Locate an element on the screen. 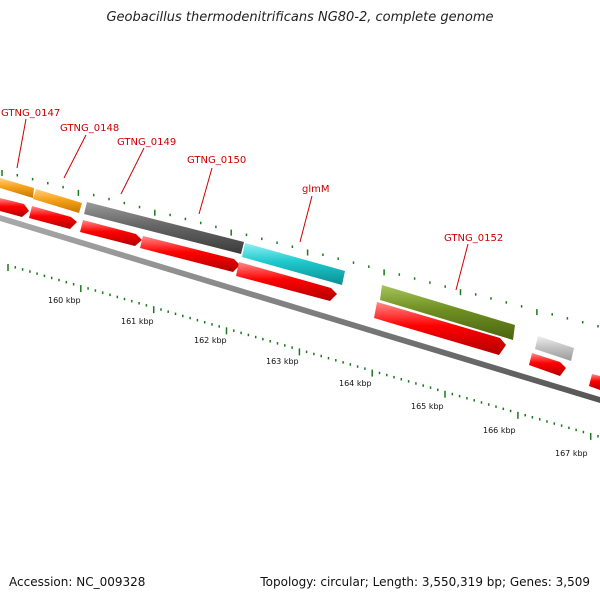 This screenshot has width=600, height=600. gene-label-gtng-0152: GTNG_0152 is located at coordinates (473, 238).